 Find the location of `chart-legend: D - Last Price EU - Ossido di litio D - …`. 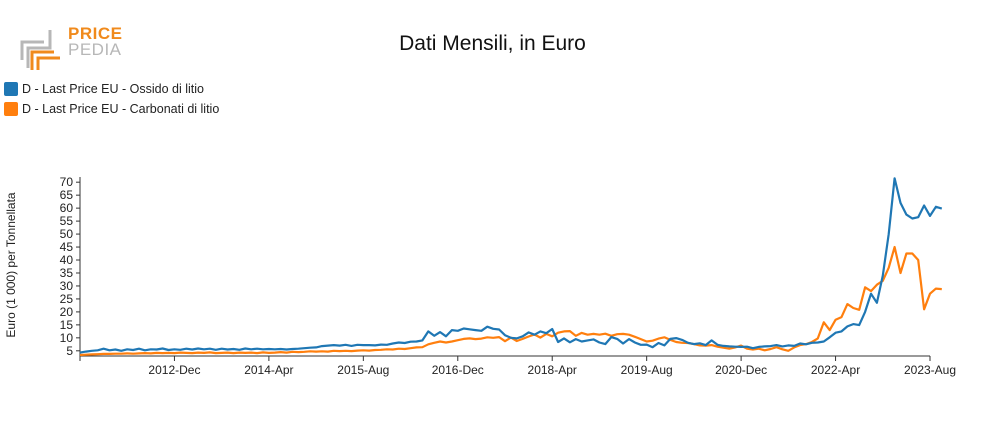

chart-legend: D - Last Price EU - Ossido di litio D - … is located at coordinates (111, 99).